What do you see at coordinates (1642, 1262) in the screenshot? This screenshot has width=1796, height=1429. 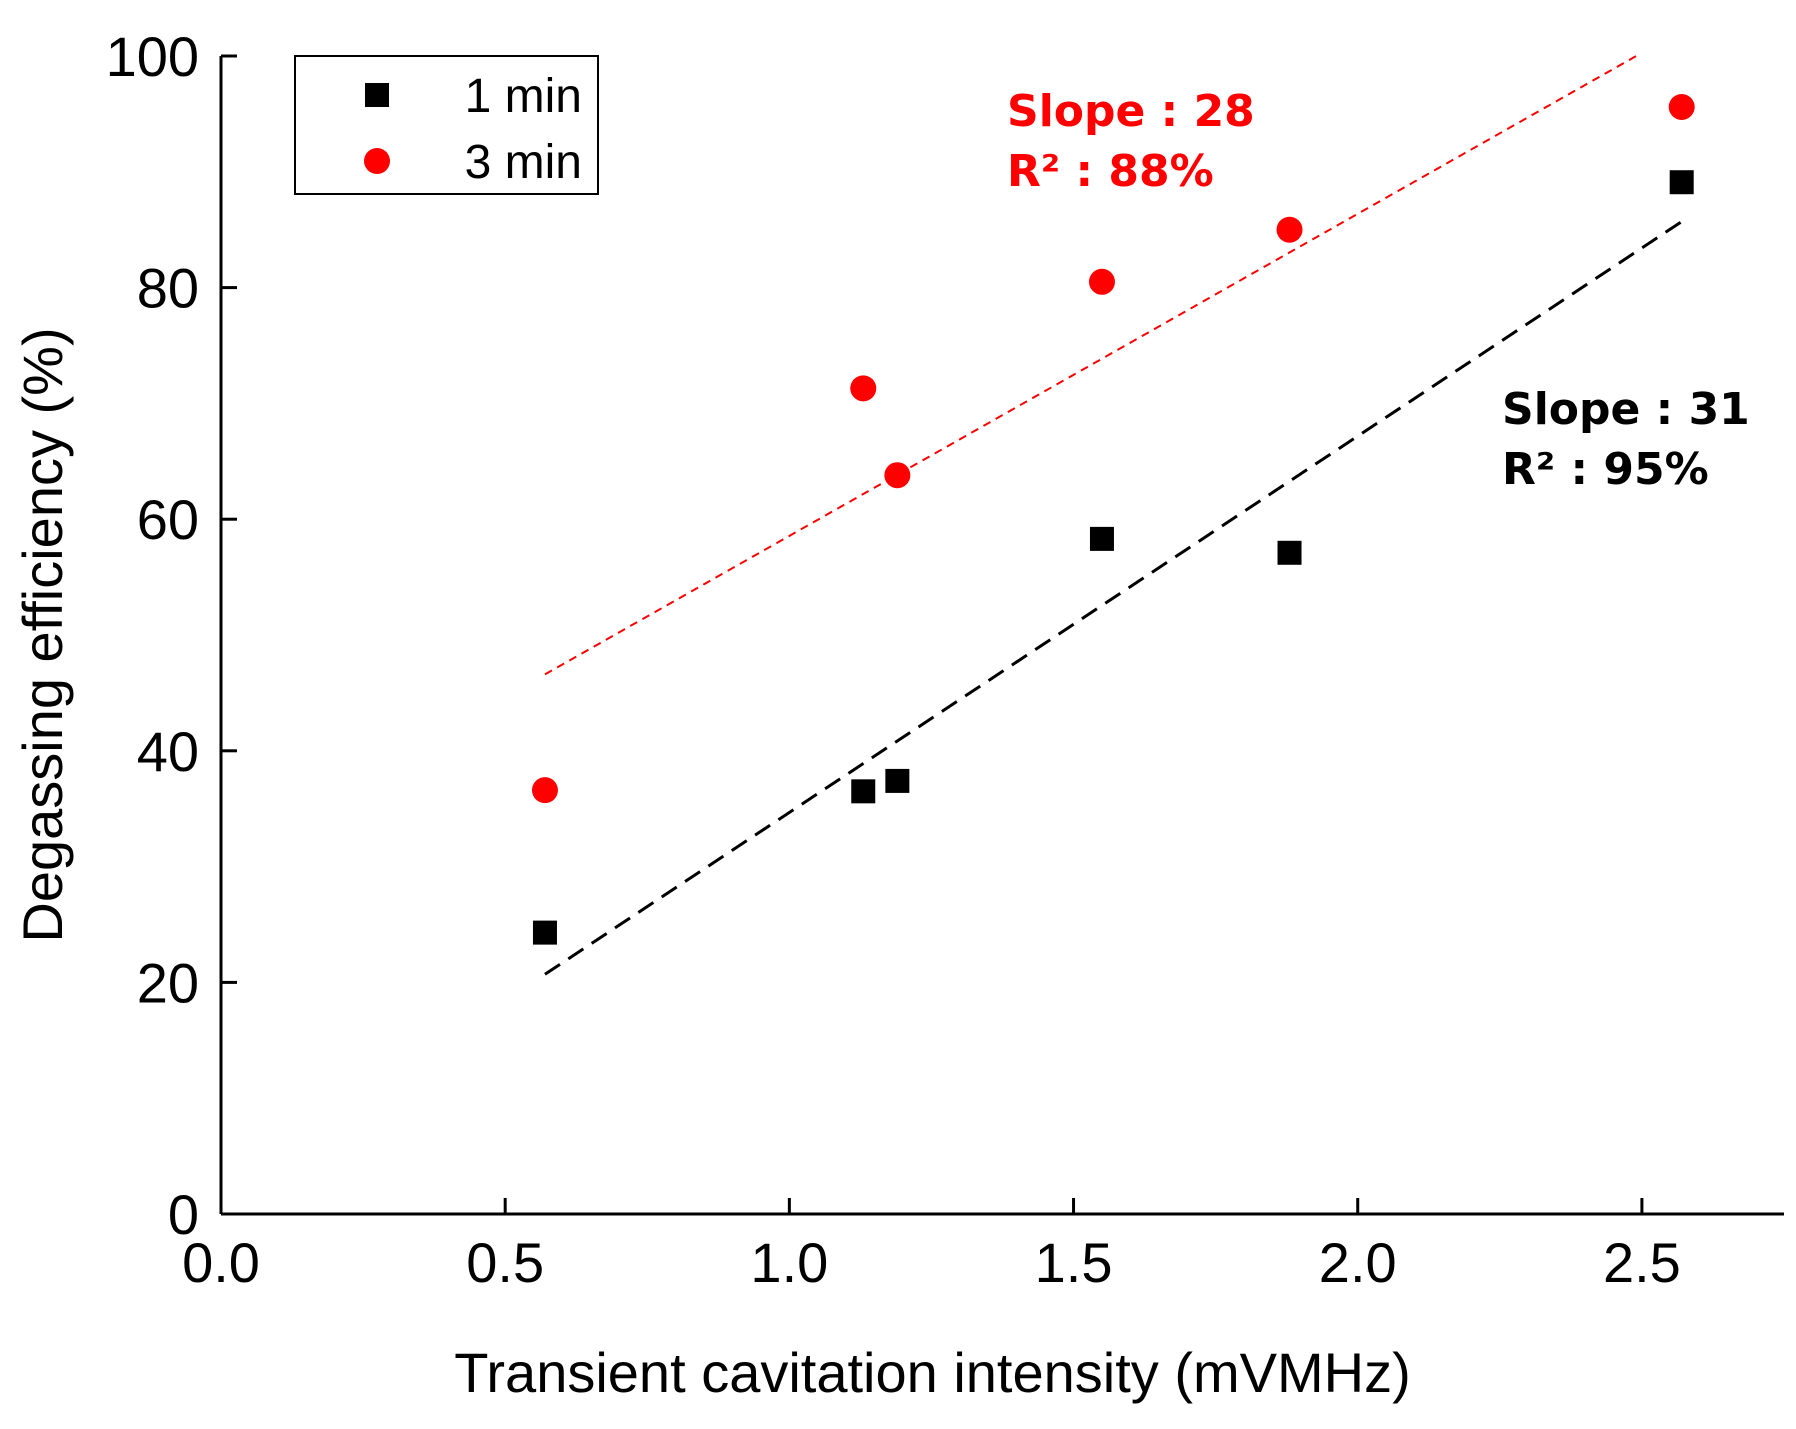 I see `x-tick-label: 2.5` at bounding box center [1642, 1262].